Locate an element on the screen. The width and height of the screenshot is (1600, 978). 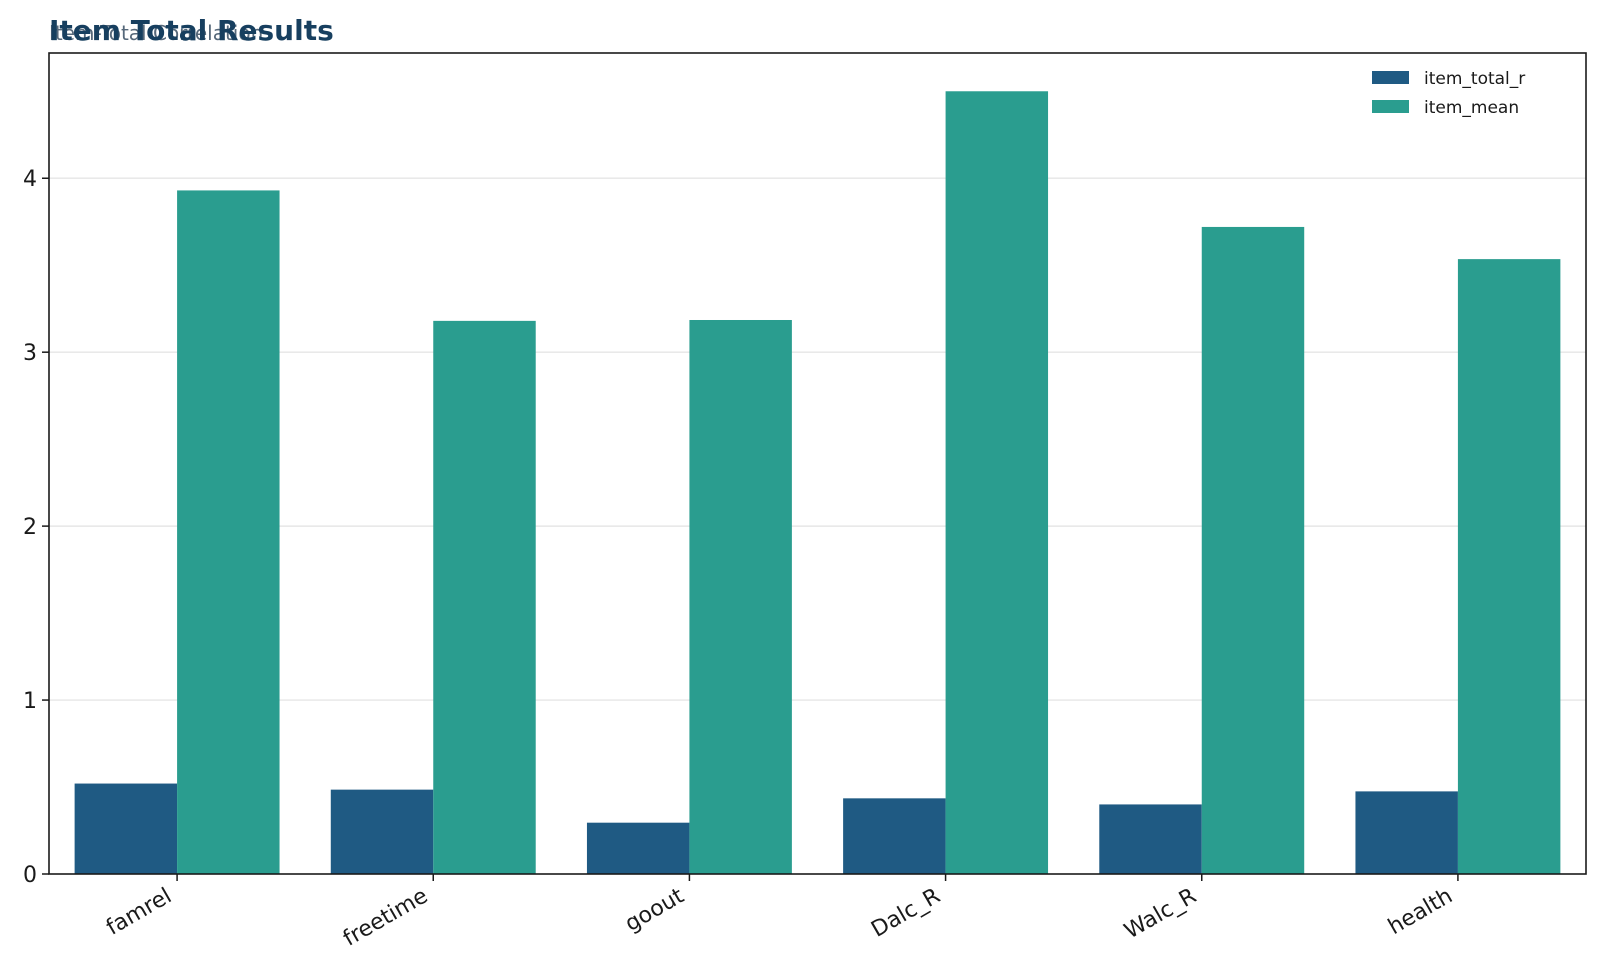
chart-subtitle: Item-Total Correlation is located at coordinates (156, 33).